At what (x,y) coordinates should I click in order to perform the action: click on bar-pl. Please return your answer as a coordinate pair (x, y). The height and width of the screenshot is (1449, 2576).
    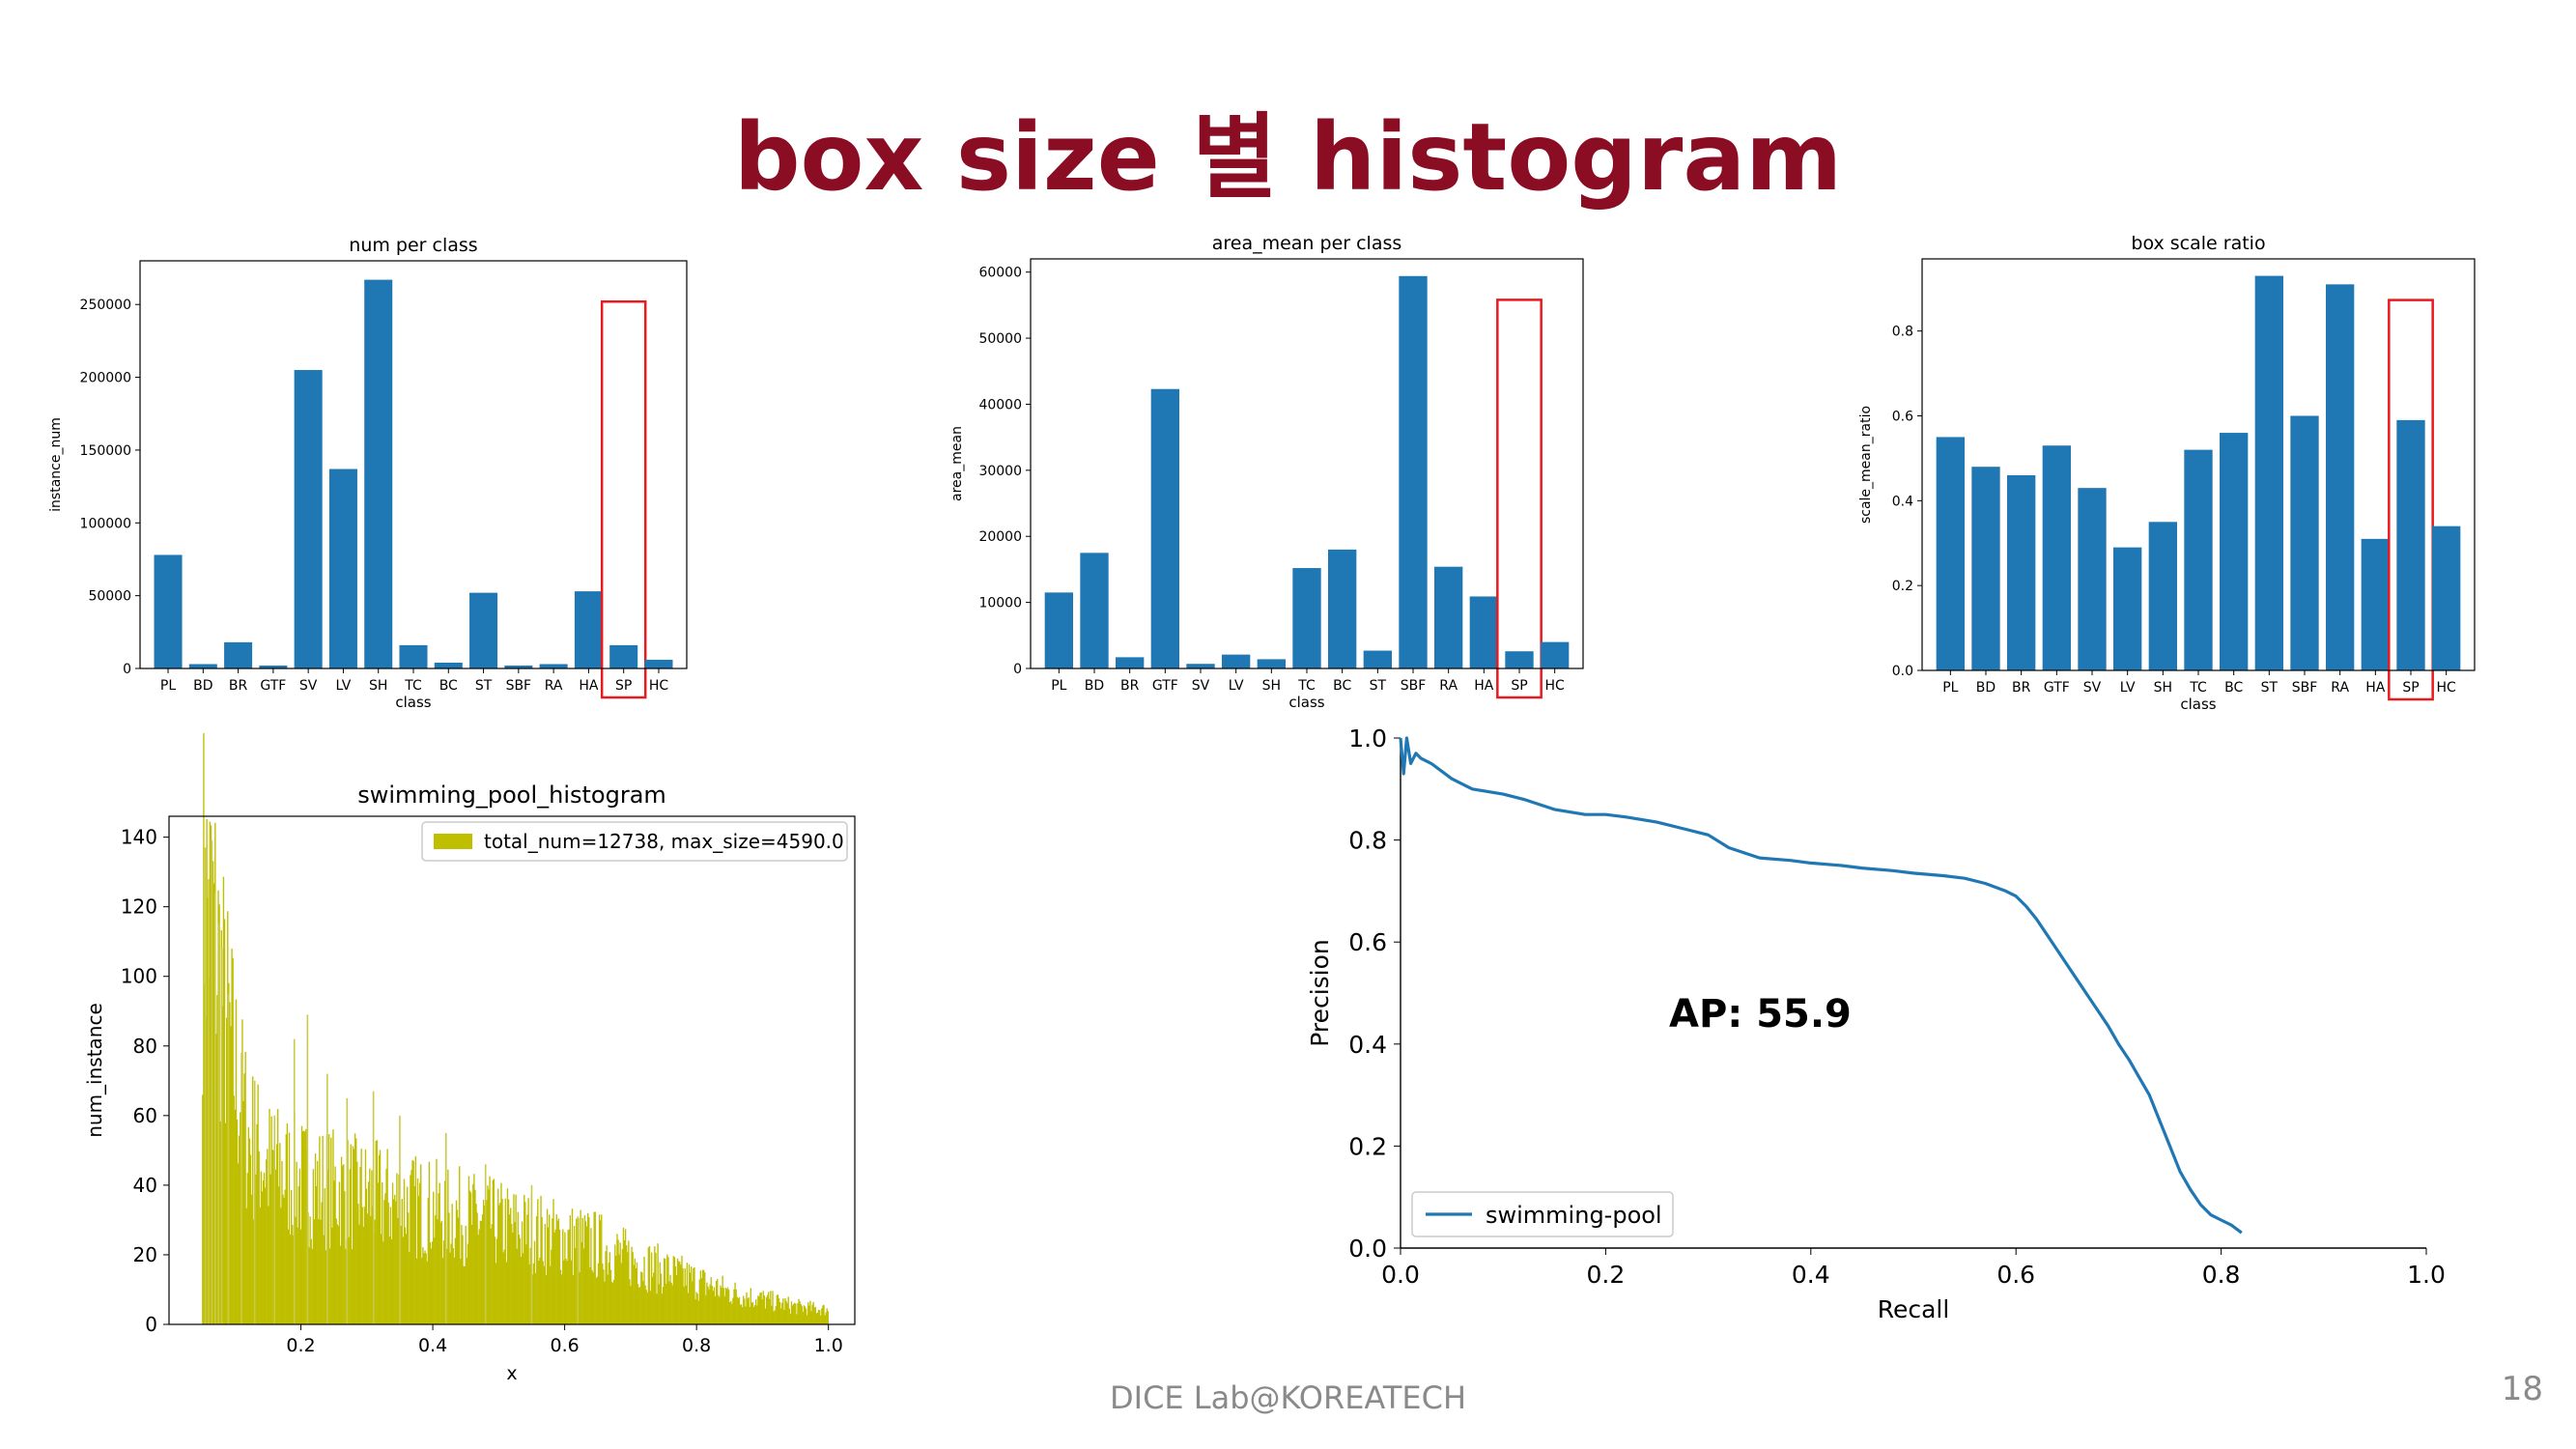
    Looking at the image, I should click on (168, 611).